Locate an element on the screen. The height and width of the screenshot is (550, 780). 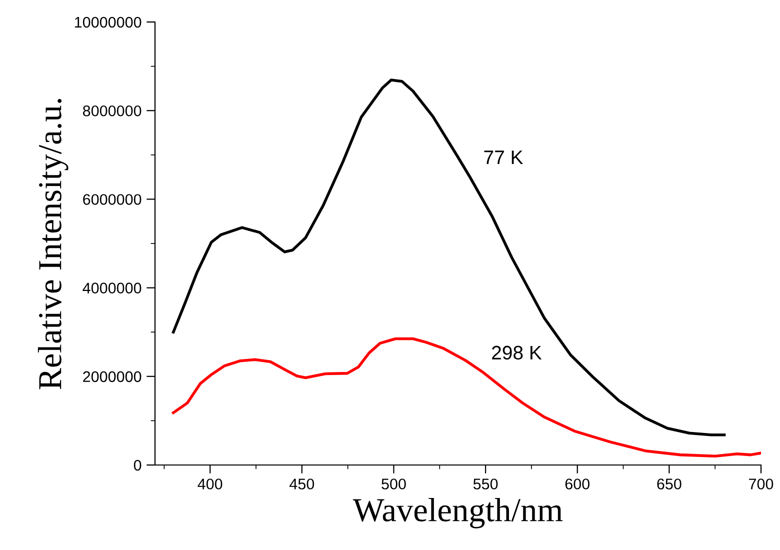
y-tick-label: 4000000 is located at coordinates (112, 288).